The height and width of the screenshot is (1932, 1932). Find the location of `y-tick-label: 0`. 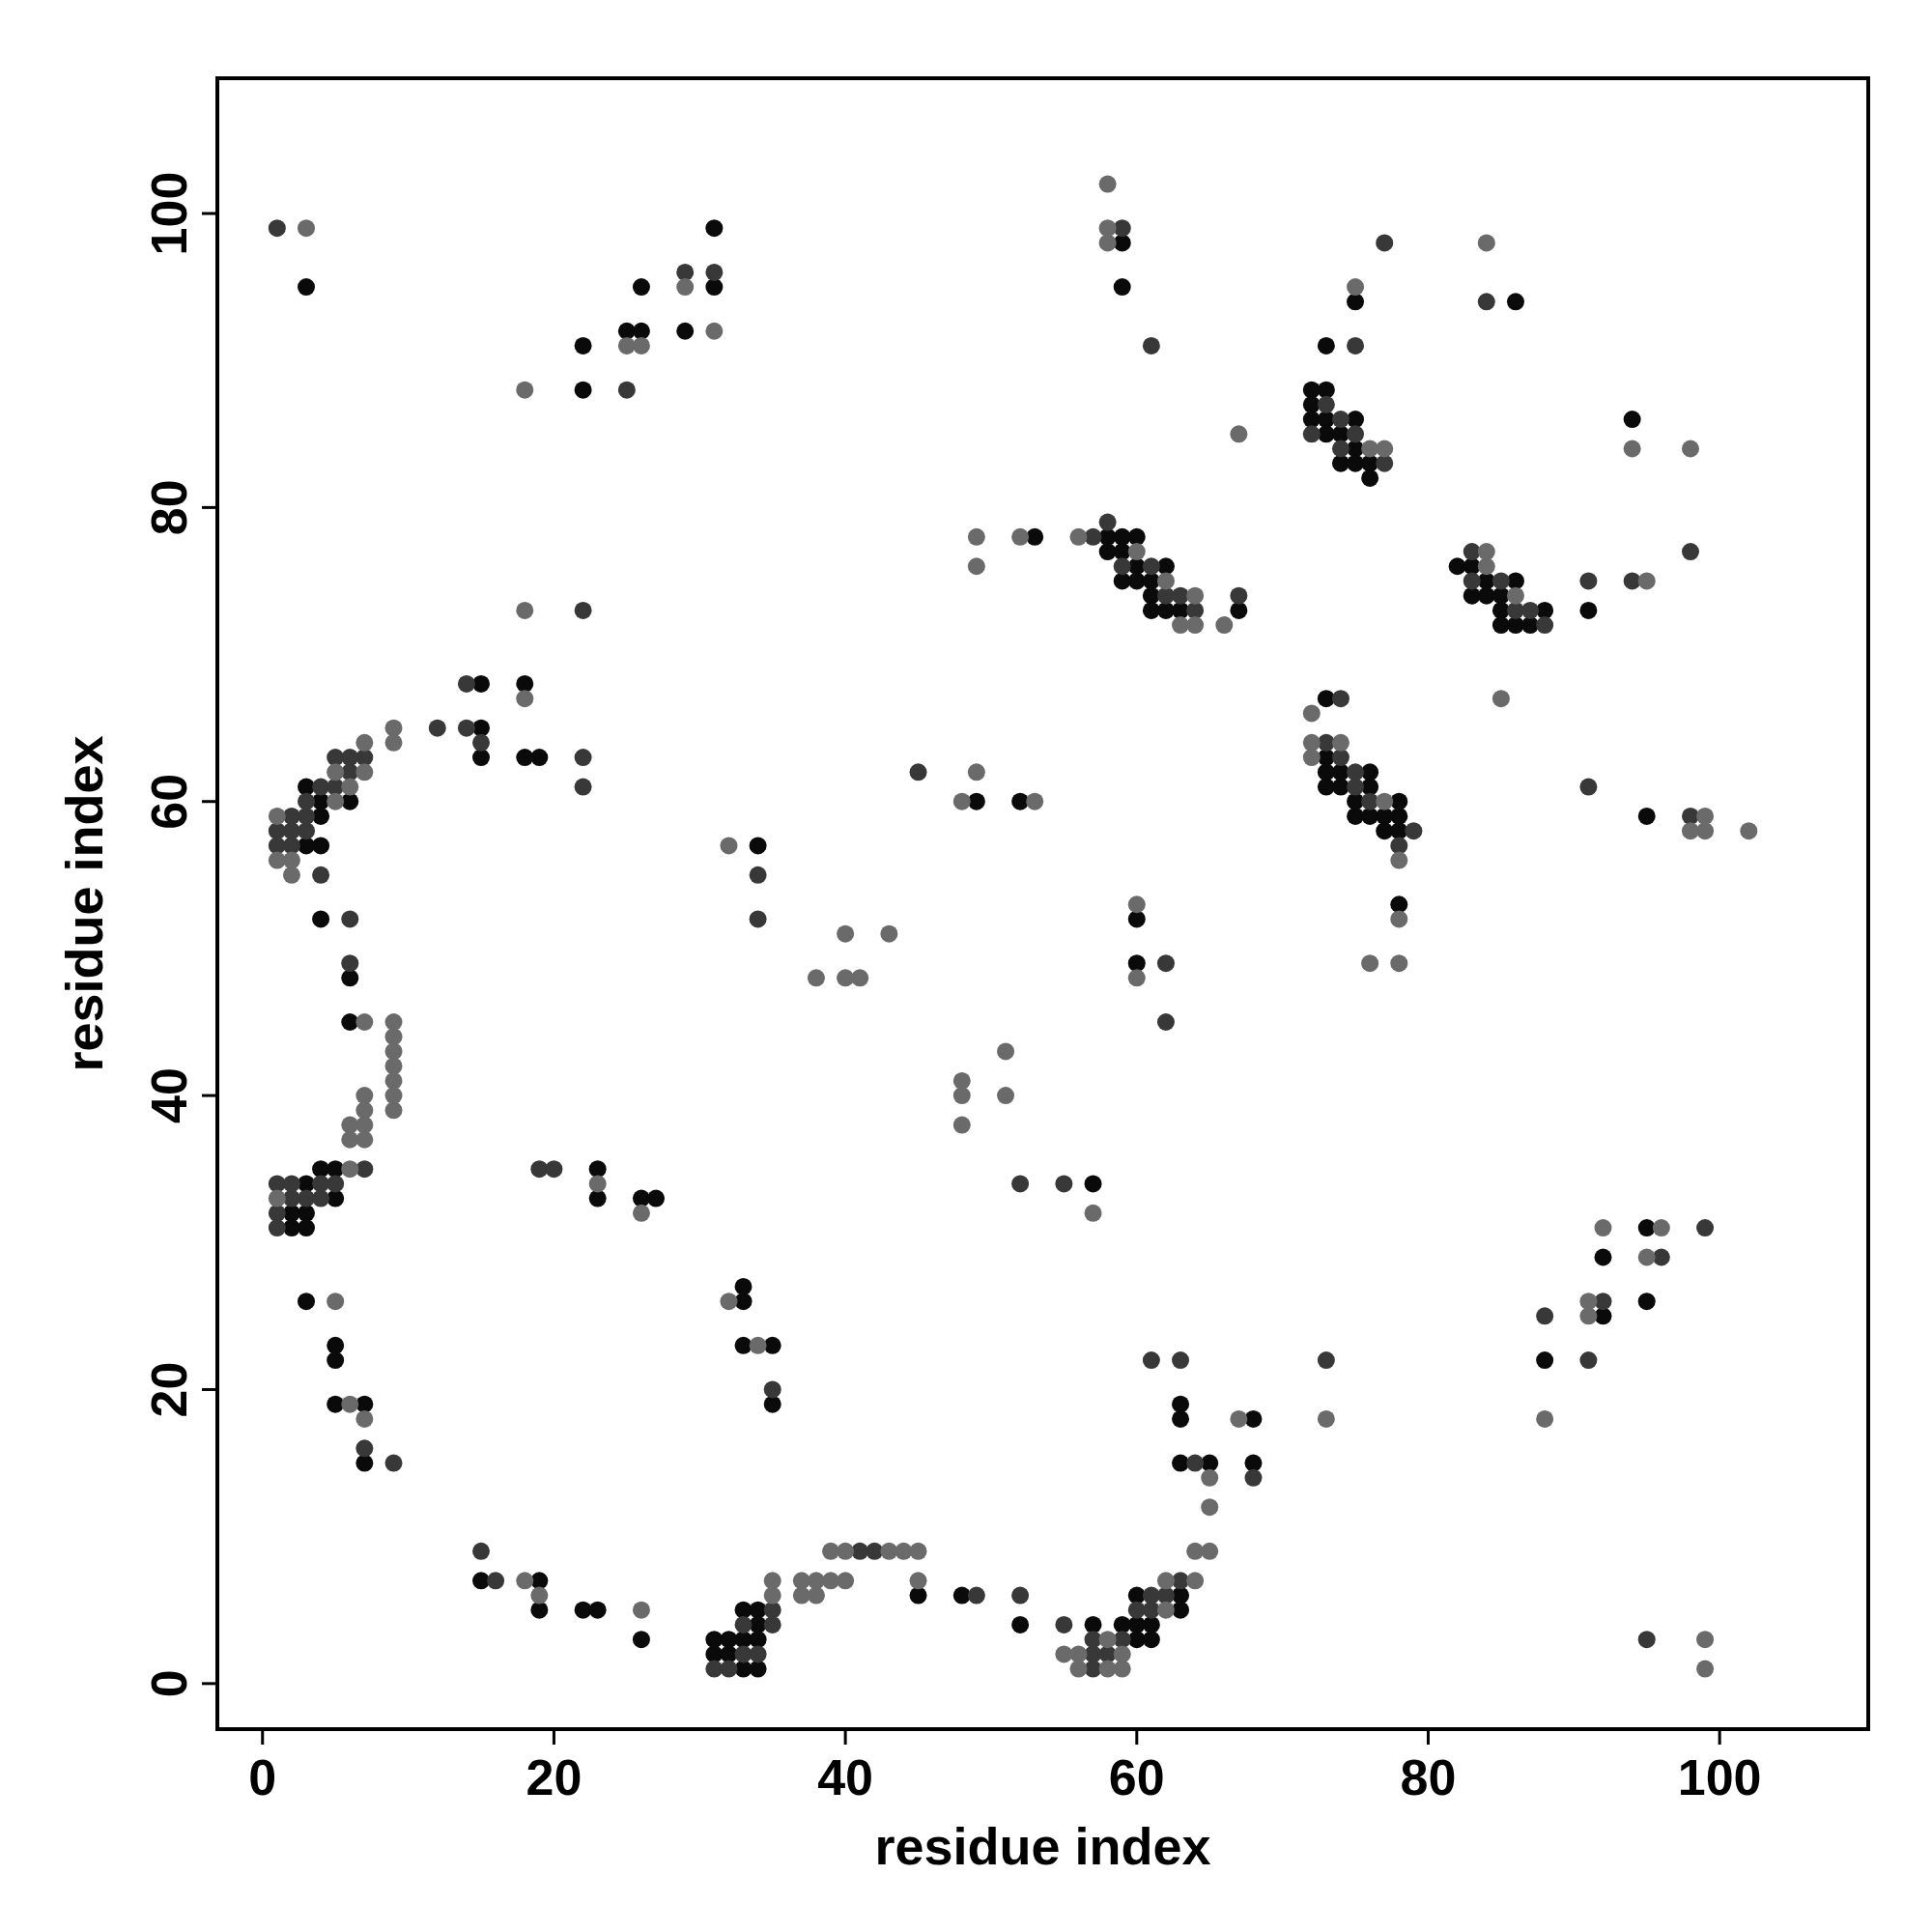

y-tick-label: 0 is located at coordinates (169, 1683).